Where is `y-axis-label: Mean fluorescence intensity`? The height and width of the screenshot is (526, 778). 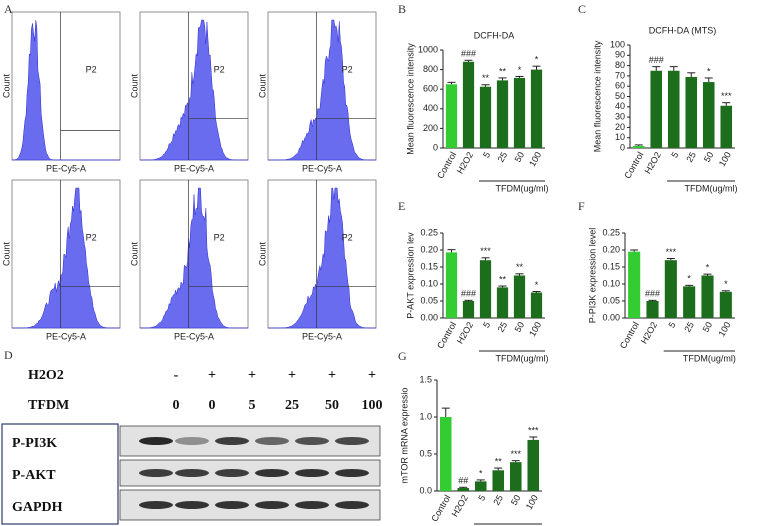
y-axis-label: Mean fluorescence intensity is located at coordinates (597, 96).